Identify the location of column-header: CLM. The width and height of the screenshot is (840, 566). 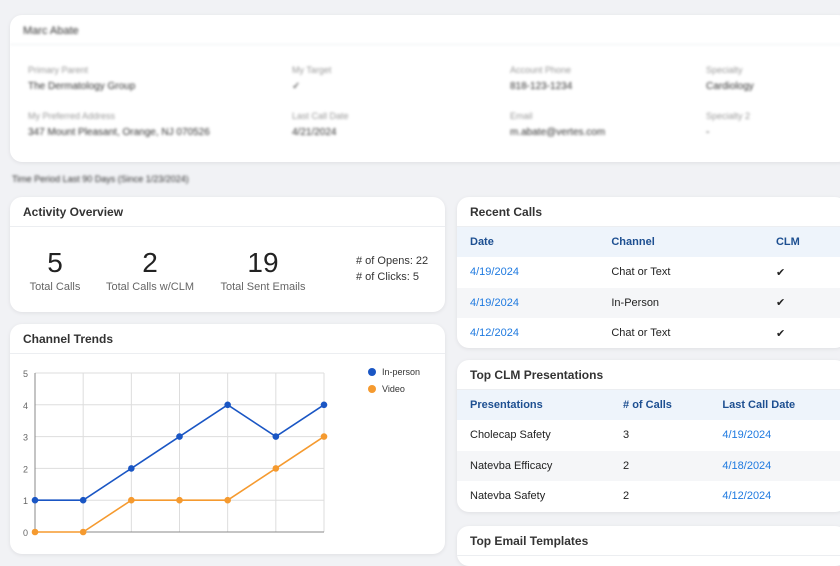
(801, 242).